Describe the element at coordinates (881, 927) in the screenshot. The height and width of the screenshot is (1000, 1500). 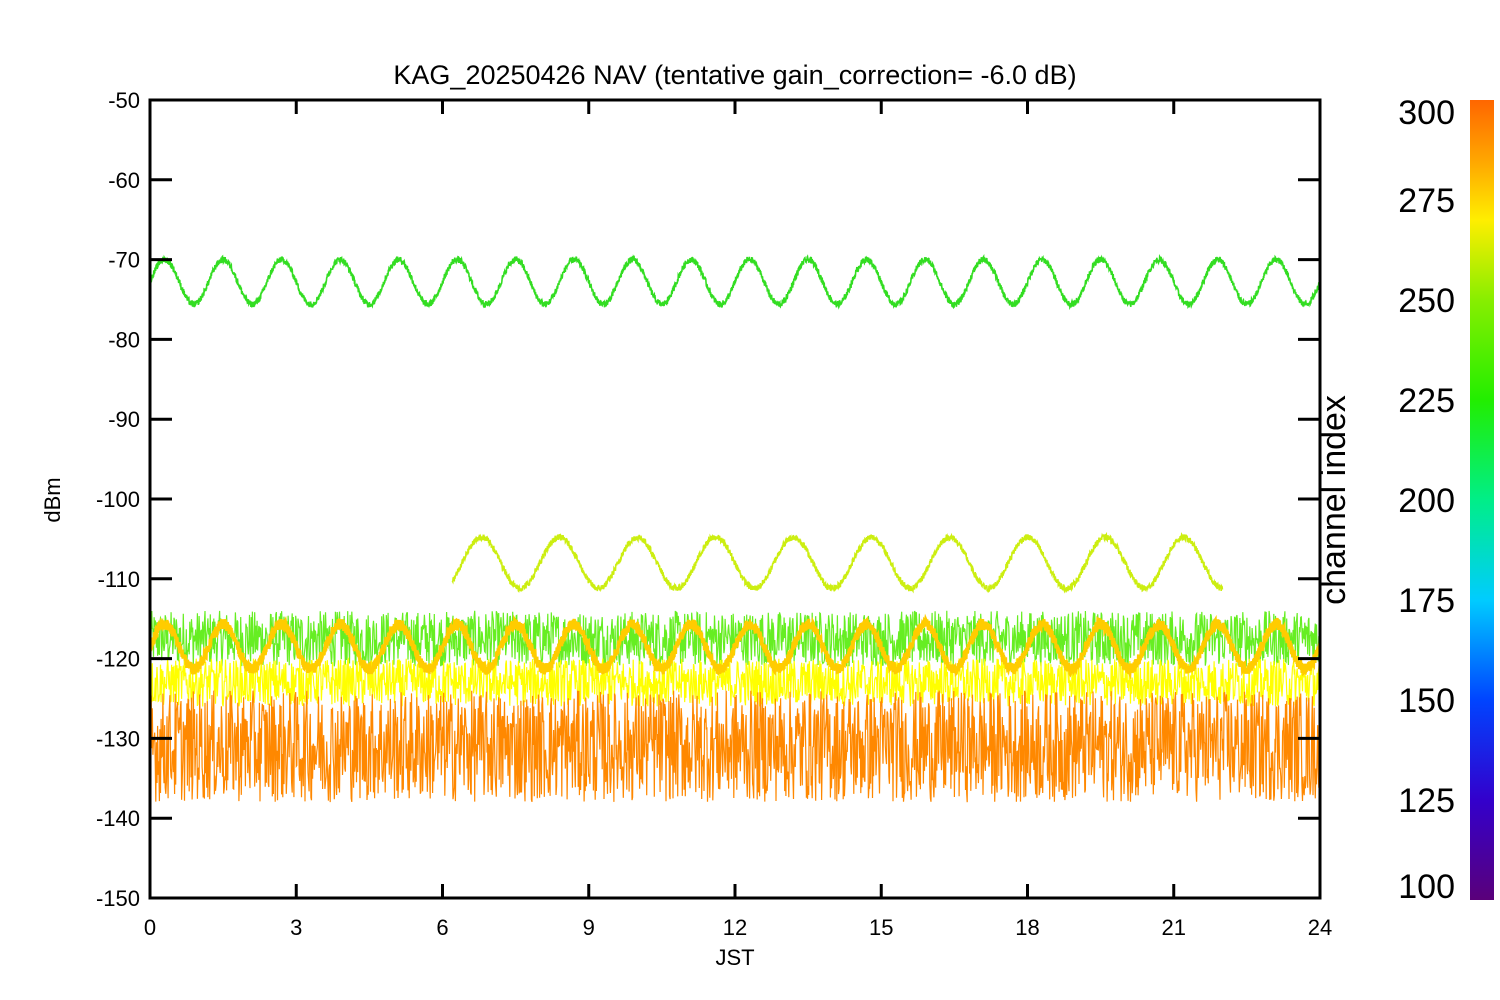
I see `x-tick-label: 15` at that location.